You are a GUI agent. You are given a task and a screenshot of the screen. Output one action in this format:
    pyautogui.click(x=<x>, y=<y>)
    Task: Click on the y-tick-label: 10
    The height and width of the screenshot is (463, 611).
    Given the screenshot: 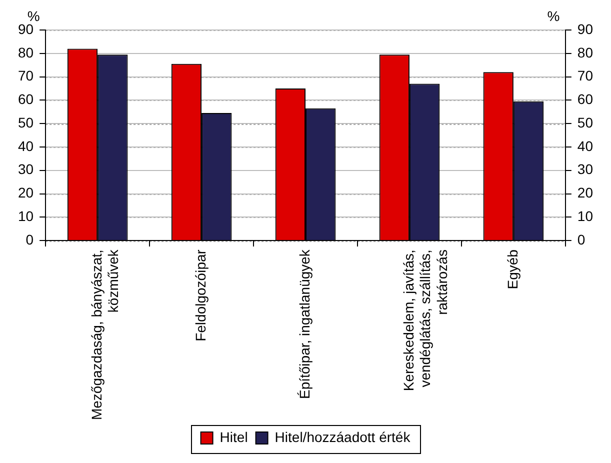 What is the action you would take?
    pyautogui.click(x=26, y=216)
    